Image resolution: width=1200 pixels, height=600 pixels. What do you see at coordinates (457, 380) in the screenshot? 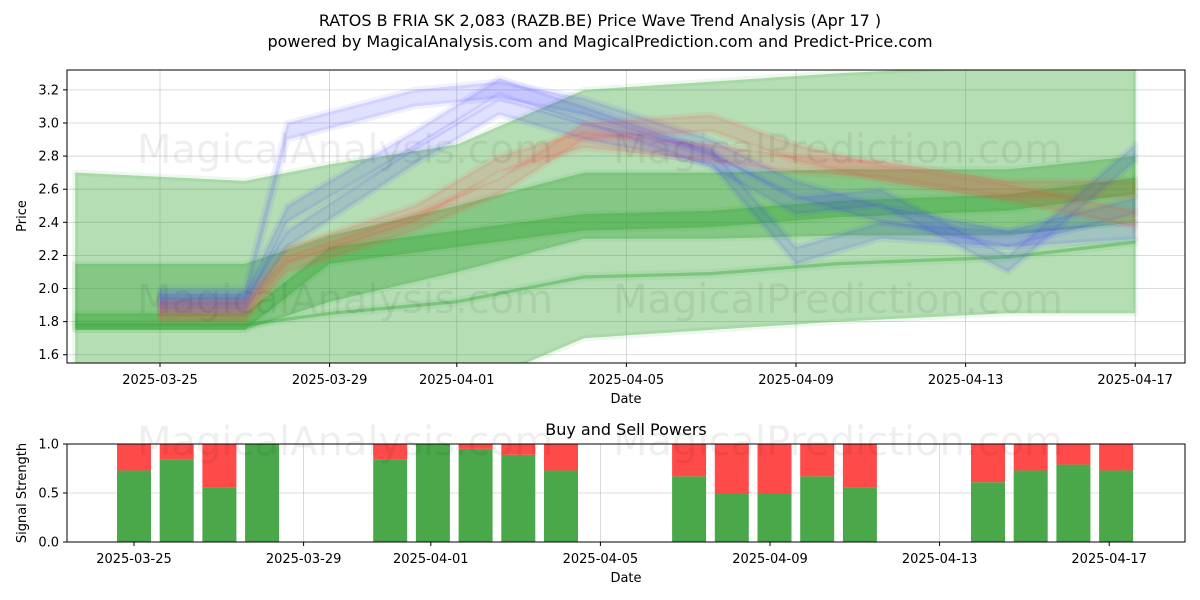
I see `price-x-tick-label: 2025-04-01` at bounding box center [457, 380].